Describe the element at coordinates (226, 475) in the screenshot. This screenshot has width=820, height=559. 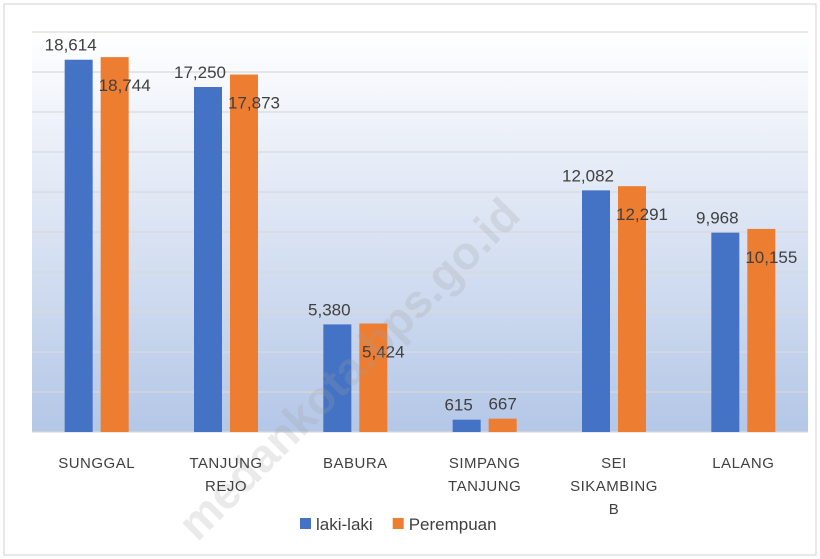
I see `x-tick-label: TANJUNG REJO` at that location.